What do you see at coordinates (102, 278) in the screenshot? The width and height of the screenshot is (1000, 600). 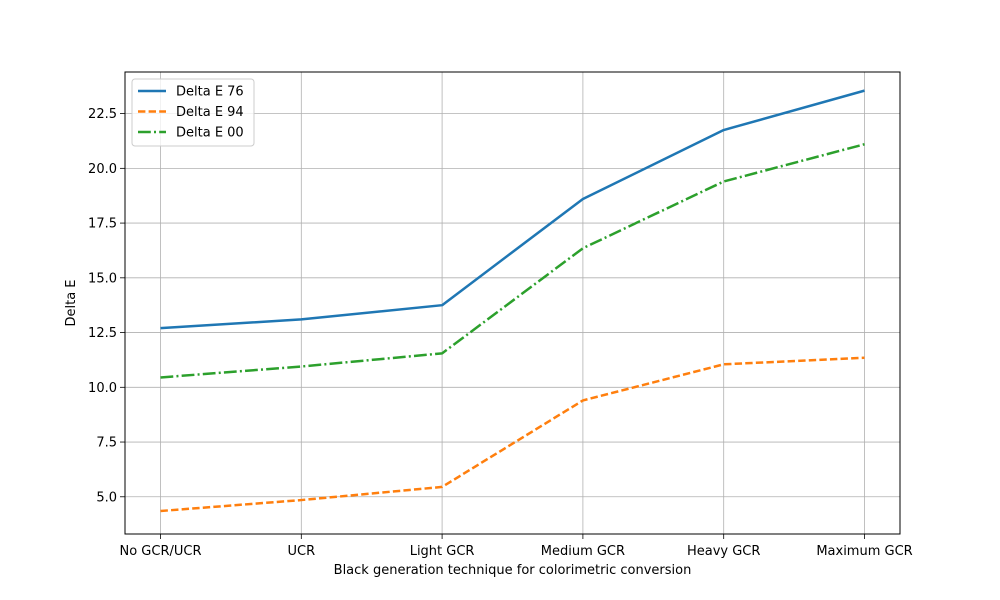 I see `y-tick-label: 15.0` at bounding box center [102, 278].